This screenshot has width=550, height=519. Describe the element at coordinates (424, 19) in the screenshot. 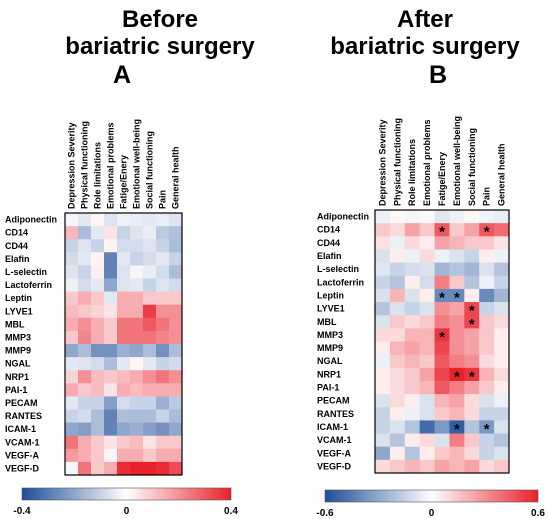

I see `panel-b-title-line1: After` at that location.